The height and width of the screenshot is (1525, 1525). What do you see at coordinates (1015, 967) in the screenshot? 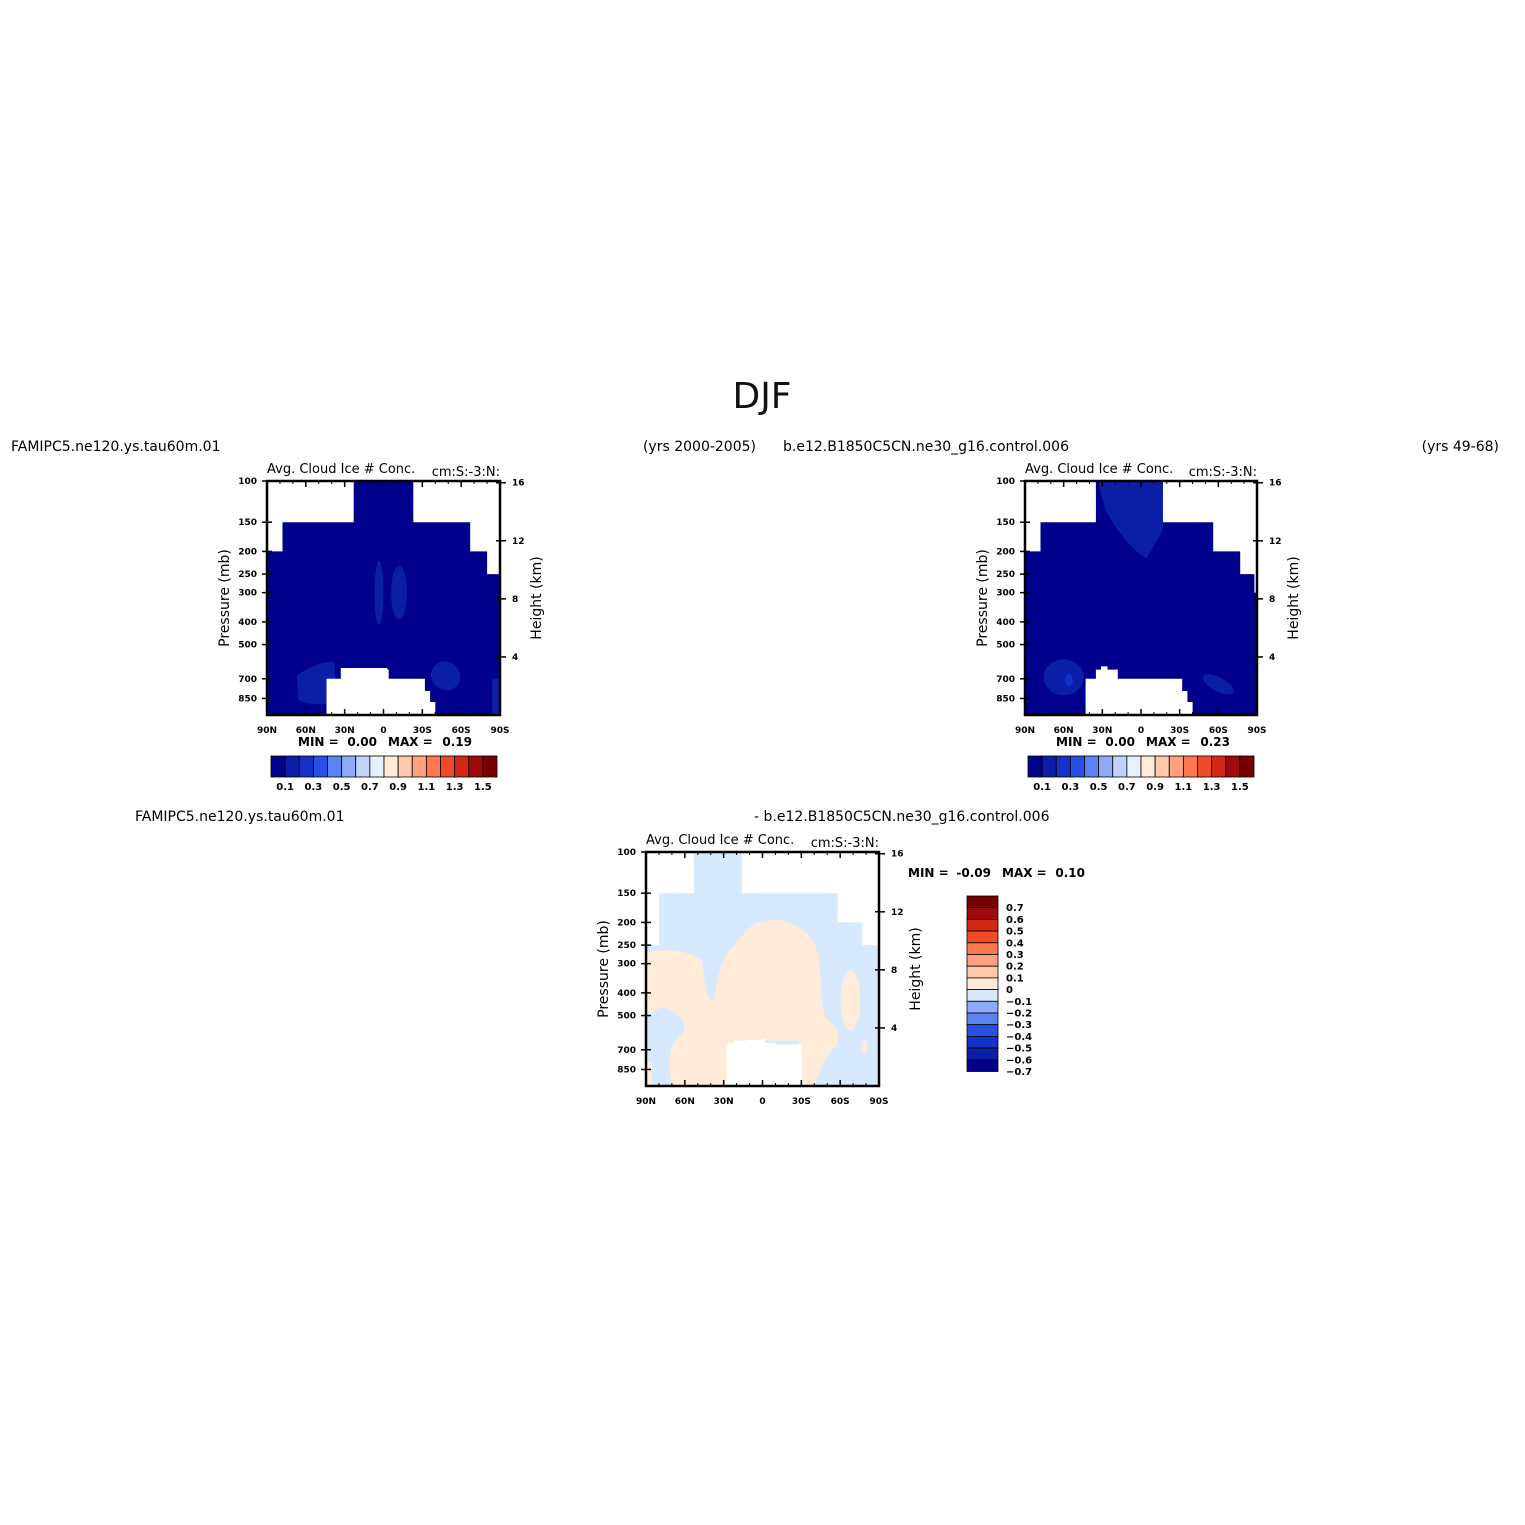
I see `colorbar-label: 0.2` at bounding box center [1015, 967].